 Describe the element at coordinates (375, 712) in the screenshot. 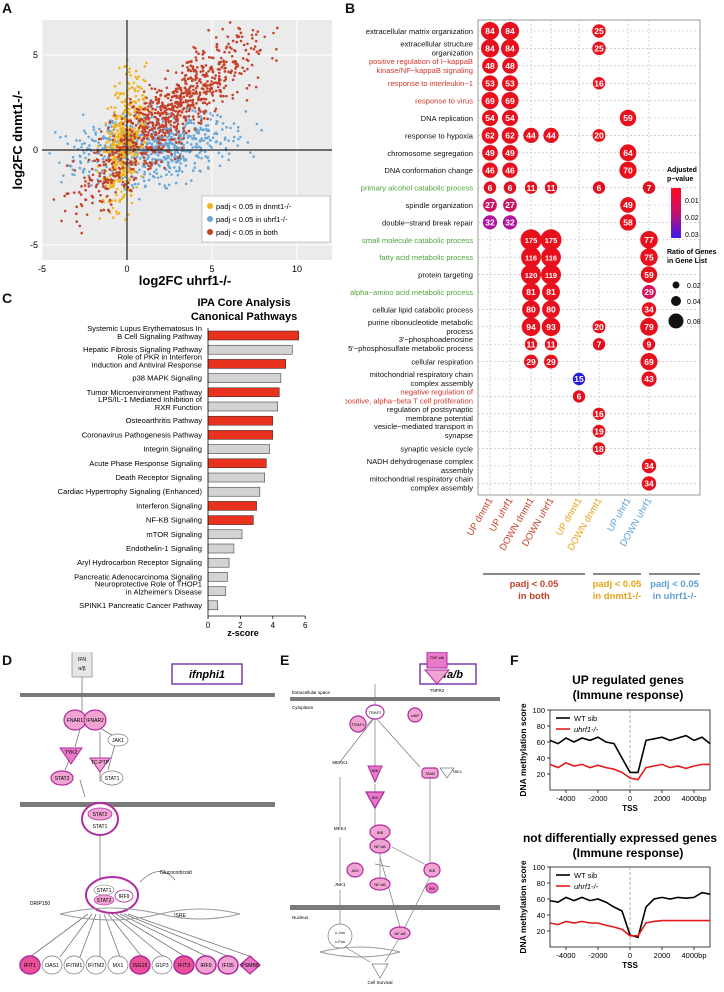

I see `label-traf2: TRAF2` at that location.